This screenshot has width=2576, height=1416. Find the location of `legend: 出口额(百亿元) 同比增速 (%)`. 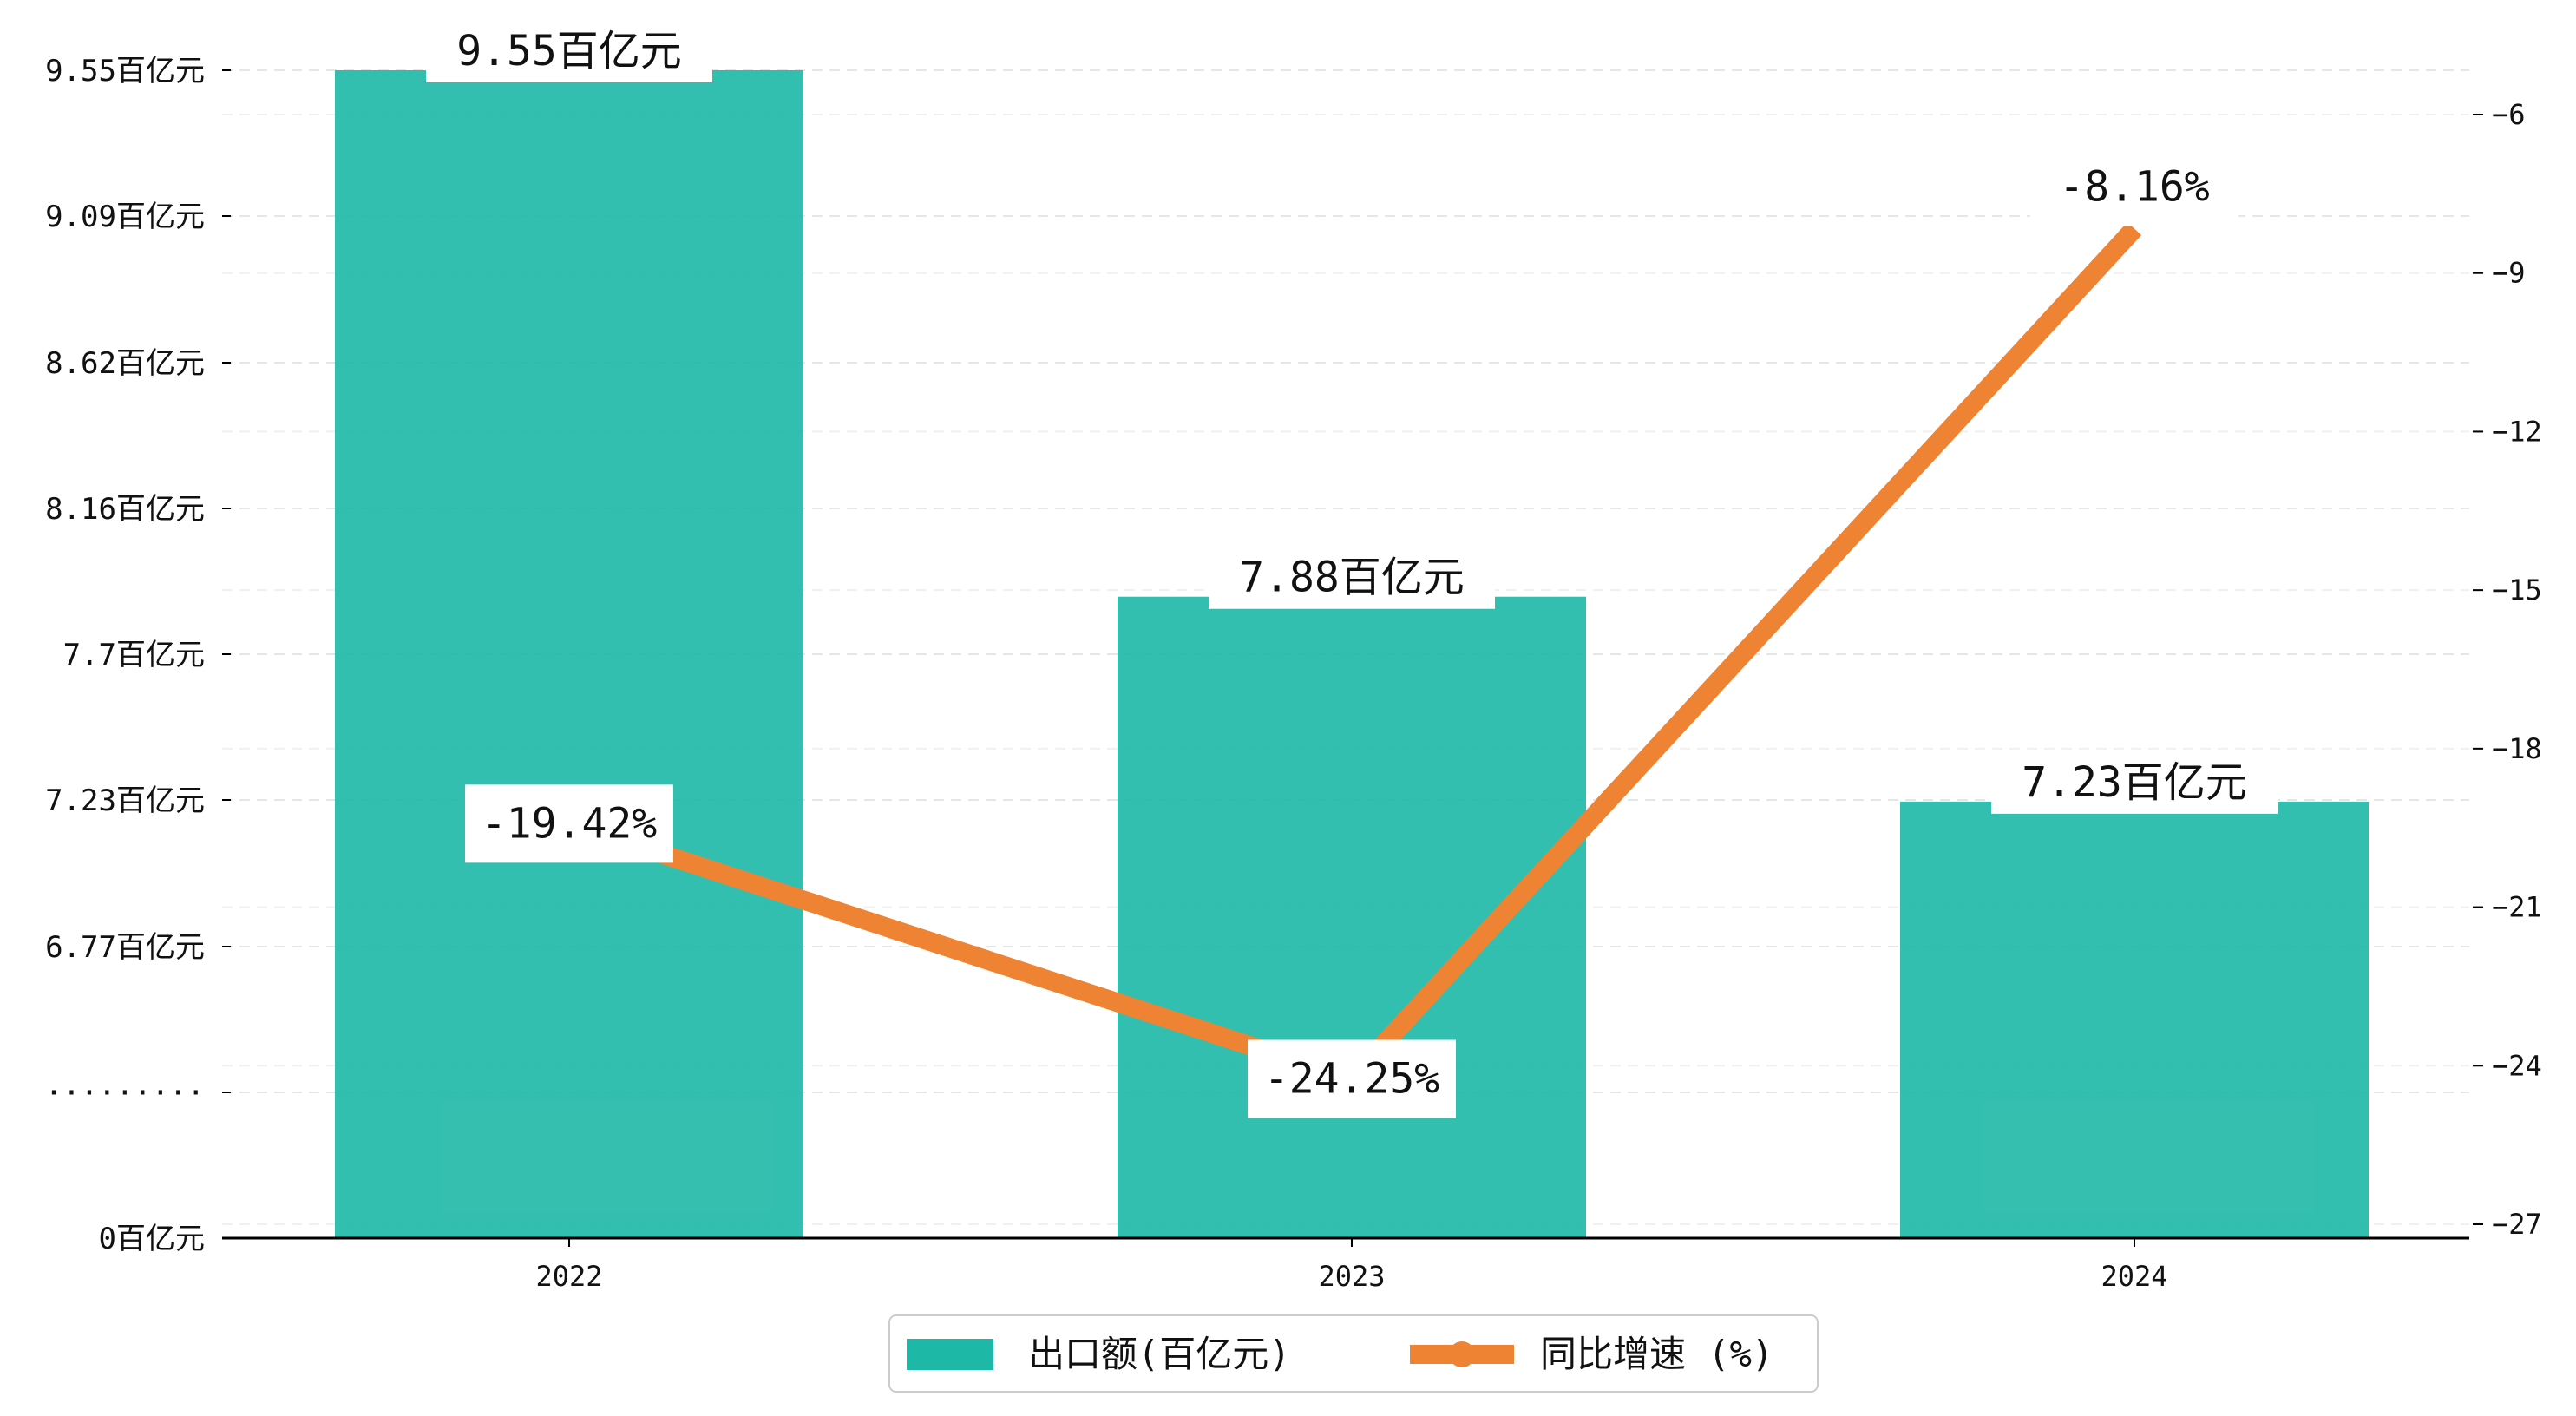

legend: 出口额(百亿元) 同比增速 (%) is located at coordinates (1353, 1353).